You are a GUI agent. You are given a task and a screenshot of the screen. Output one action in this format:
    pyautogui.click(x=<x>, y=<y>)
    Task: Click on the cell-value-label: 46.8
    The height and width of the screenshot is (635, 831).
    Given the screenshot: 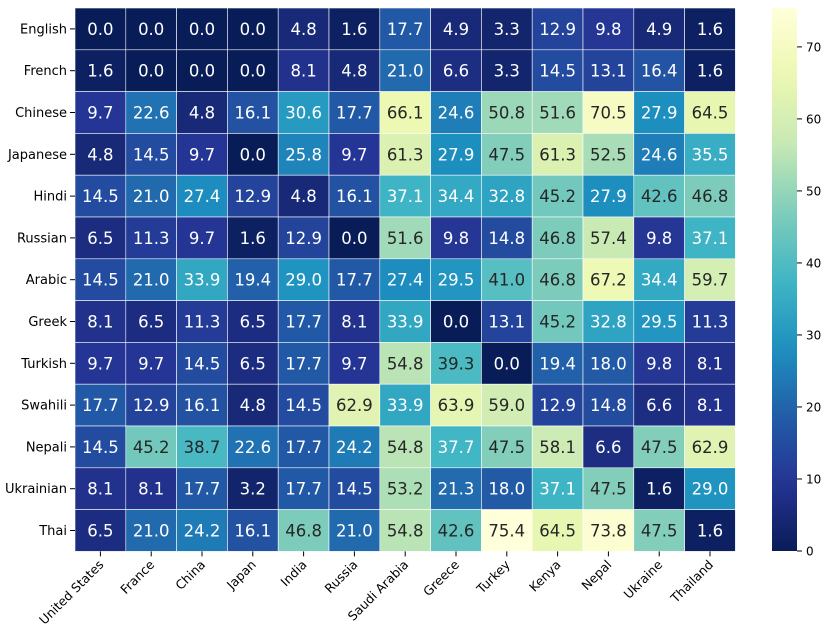 What is the action you would take?
    pyautogui.click(x=557, y=280)
    